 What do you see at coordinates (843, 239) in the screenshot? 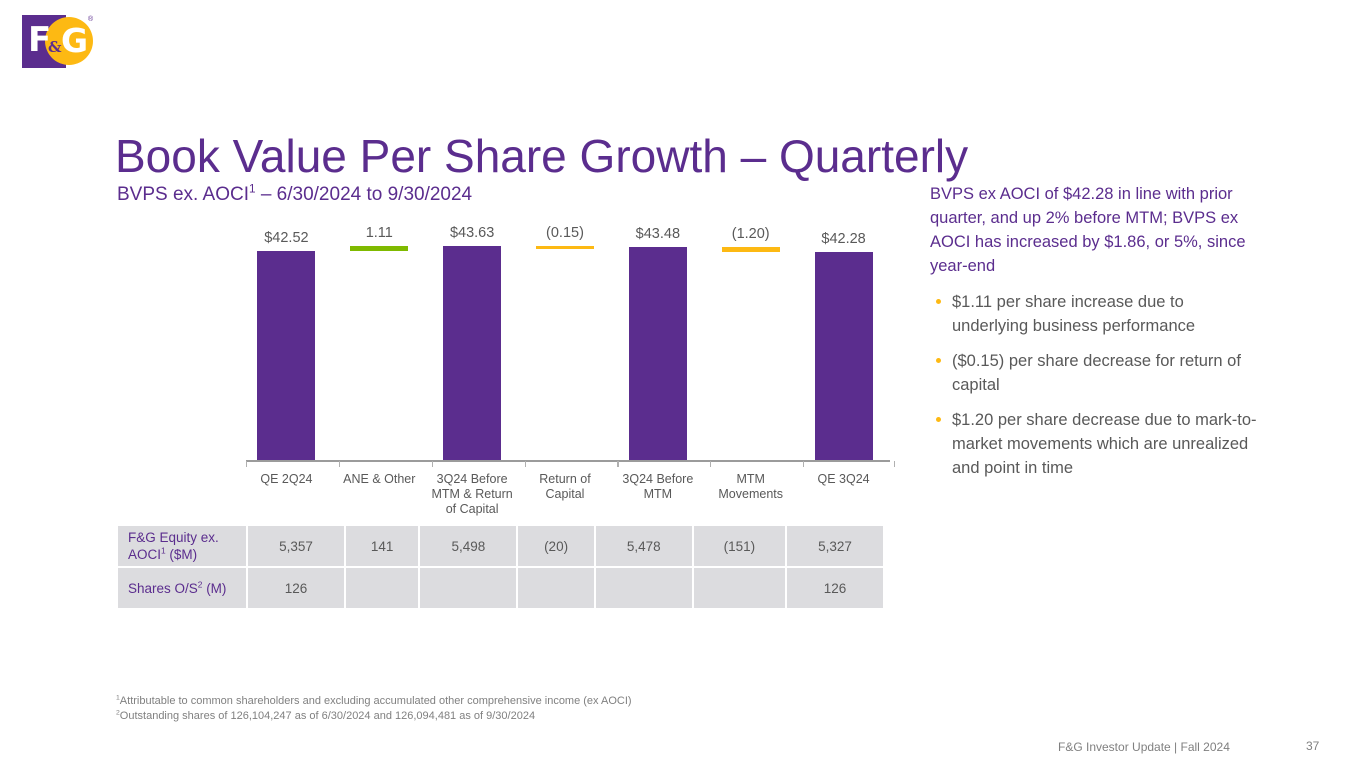
I see `chart-bar-value-label: $42.28` at bounding box center [843, 239].